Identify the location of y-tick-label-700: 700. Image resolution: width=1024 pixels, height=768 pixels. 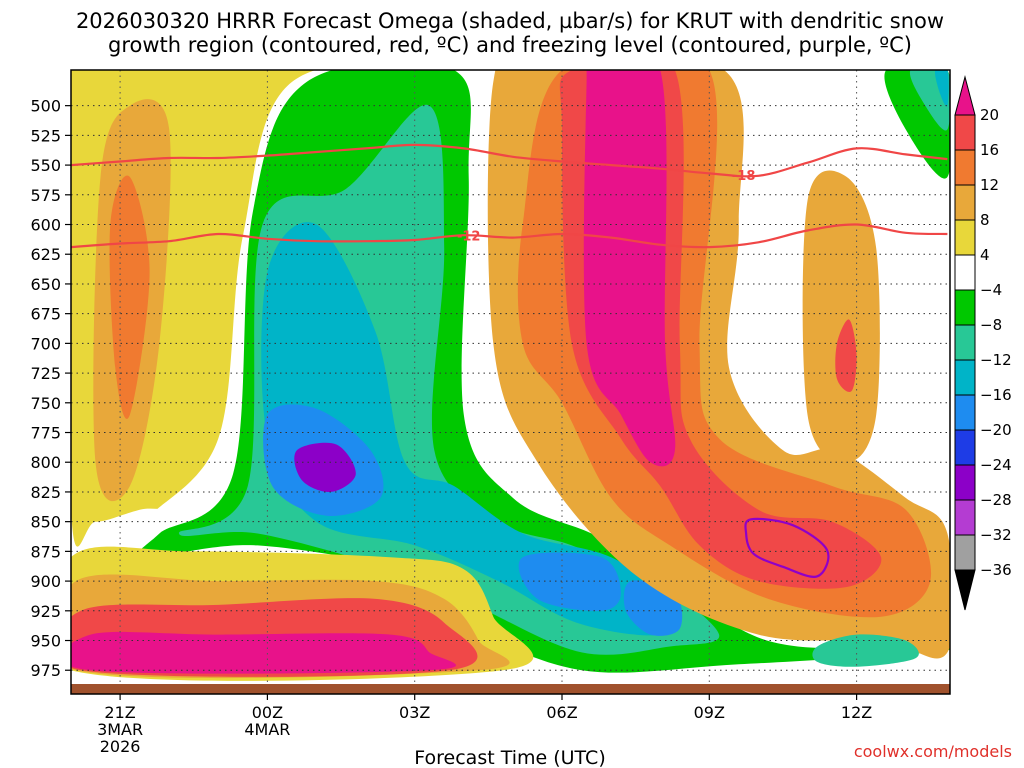
(45, 343).